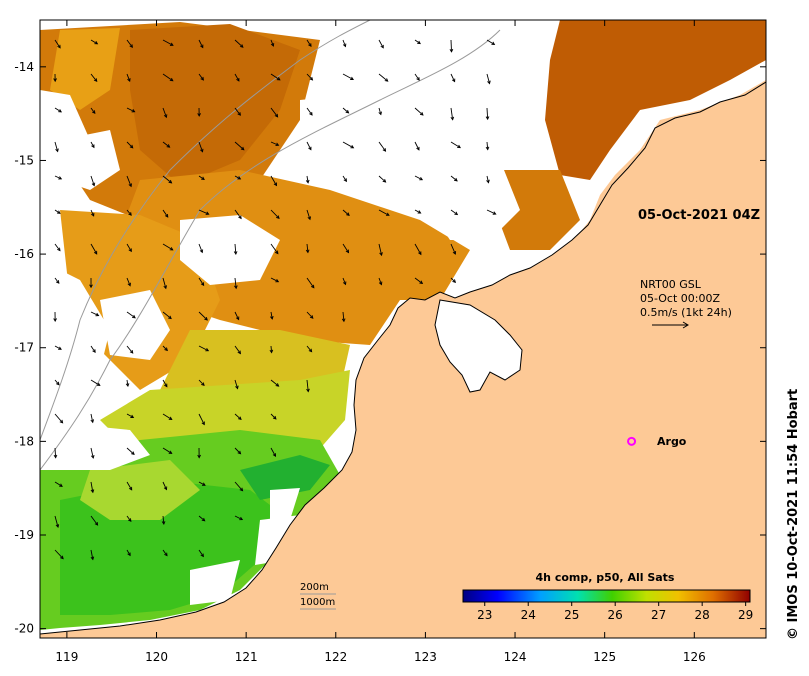 The width and height of the screenshot is (809, 676). I want to click on colorbar-tick-label: 28, so click(702, 615).